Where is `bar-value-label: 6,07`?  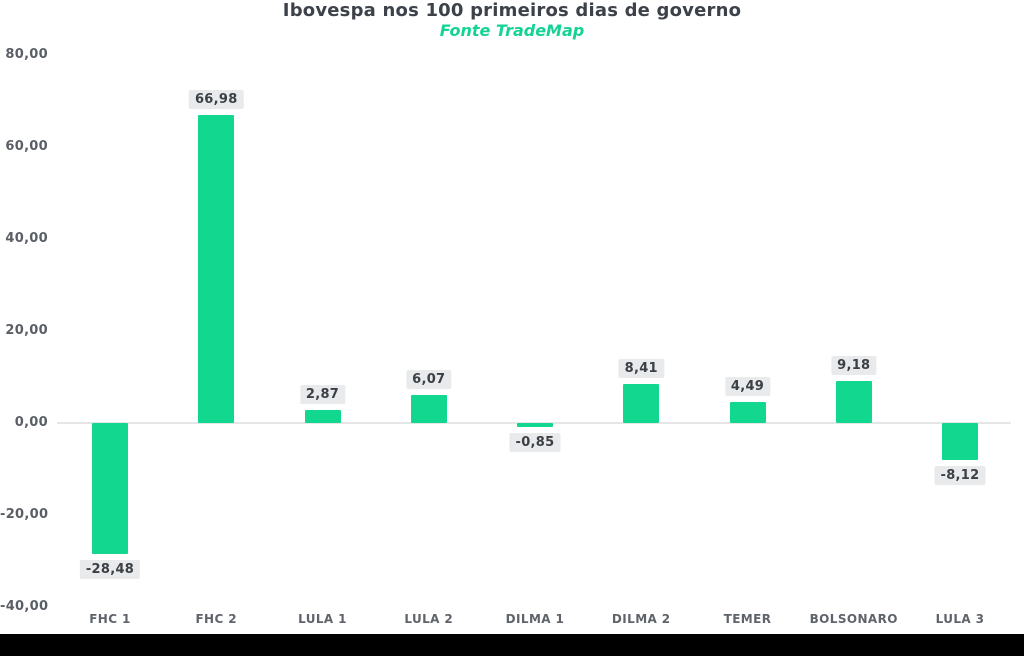
bar-value-label: 6,07 is located at coordinates (429, 380).